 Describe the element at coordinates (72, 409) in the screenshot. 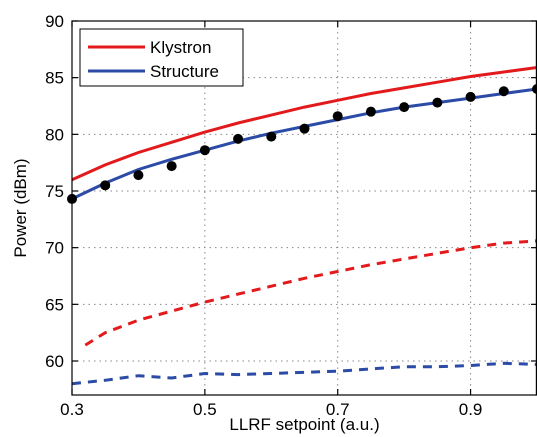

I see `x-tick-label: 0.3` at that location.